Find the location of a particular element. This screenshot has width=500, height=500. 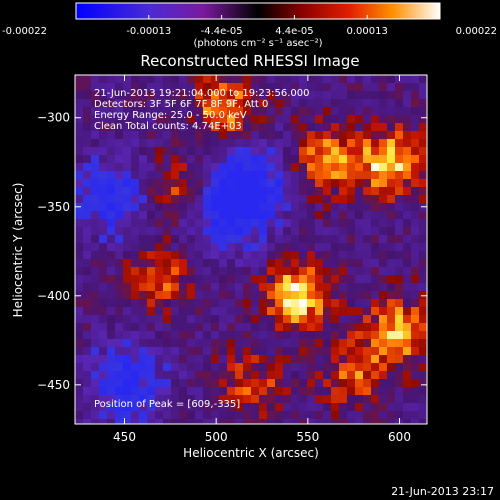

x-tick-label: 450 is located at coordinates (124, 437).